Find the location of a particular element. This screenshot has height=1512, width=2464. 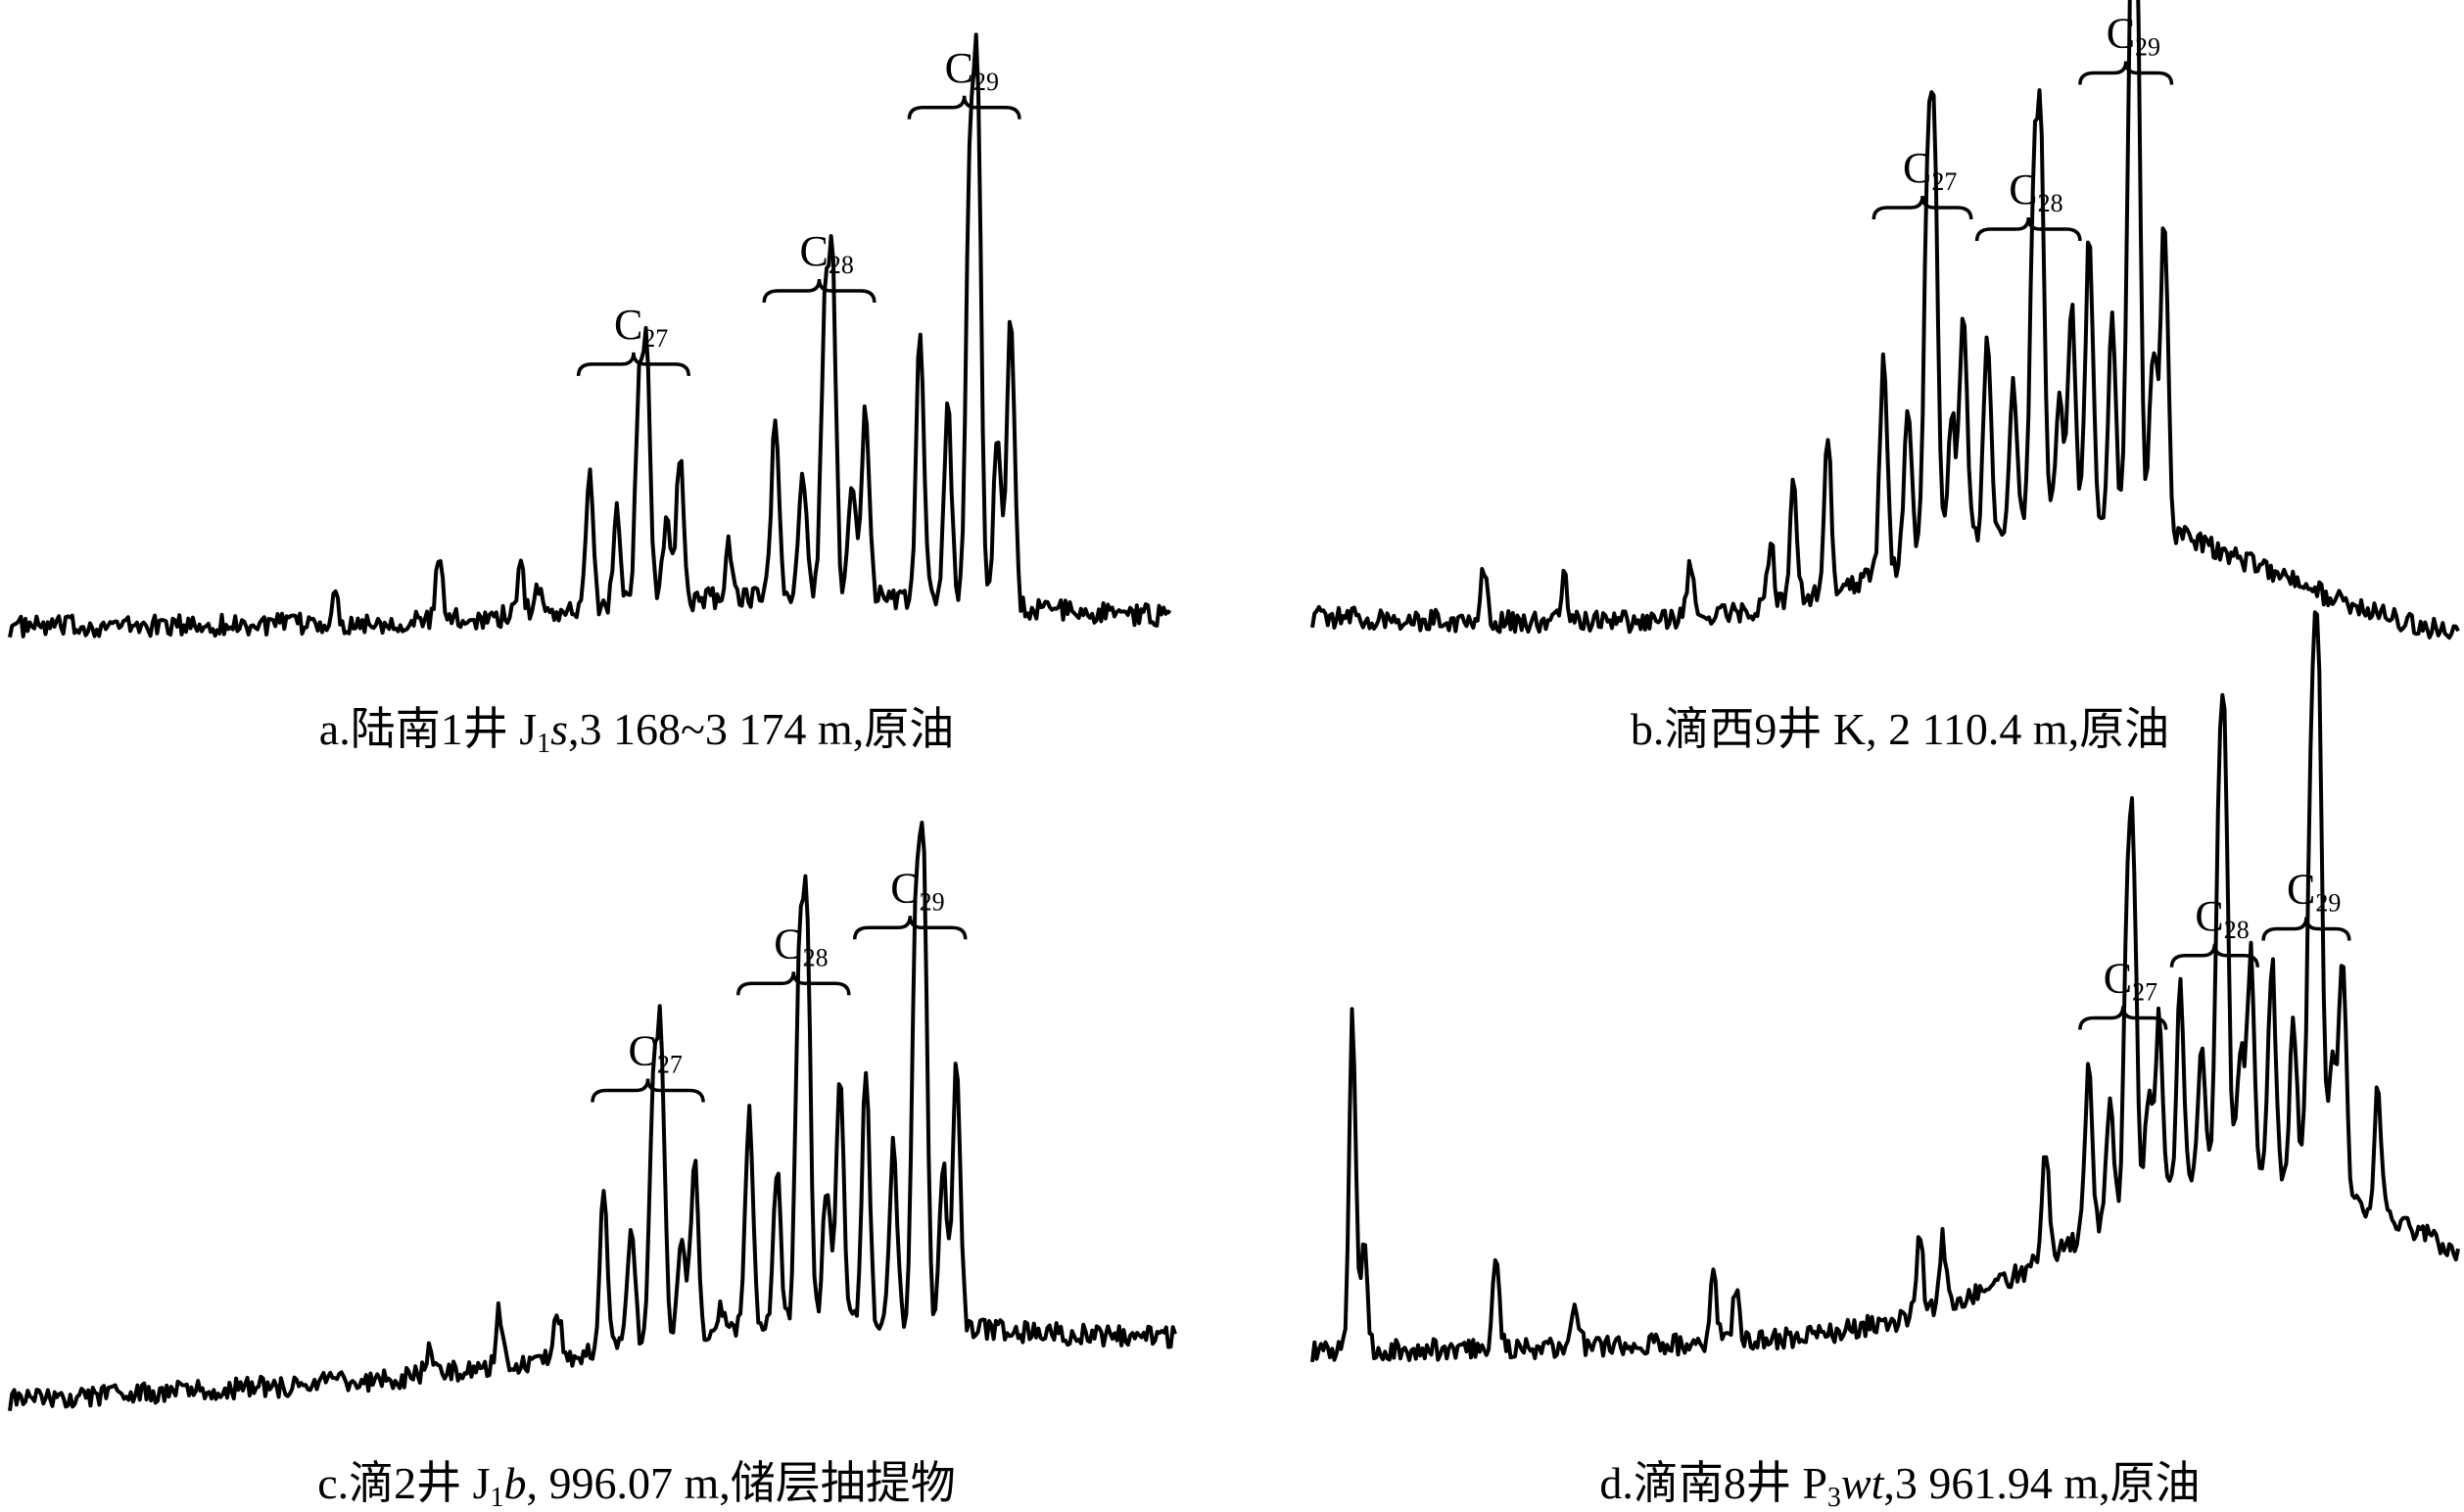

panel-caption-c: c.滴2井 J1b, 996.07 m,储层抽提物 is located at coordinates (636, 1485).